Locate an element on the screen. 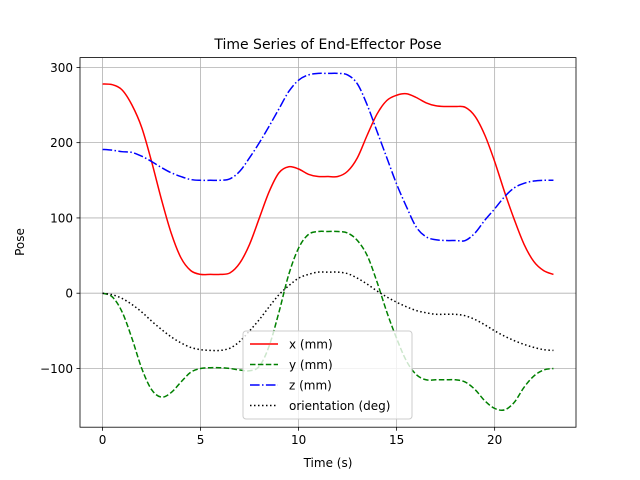 Image resolution: width=640 pixels, height=480 pixels. chart-title: Time Series of End-Effector Pose is located at coordinates (327, 45).